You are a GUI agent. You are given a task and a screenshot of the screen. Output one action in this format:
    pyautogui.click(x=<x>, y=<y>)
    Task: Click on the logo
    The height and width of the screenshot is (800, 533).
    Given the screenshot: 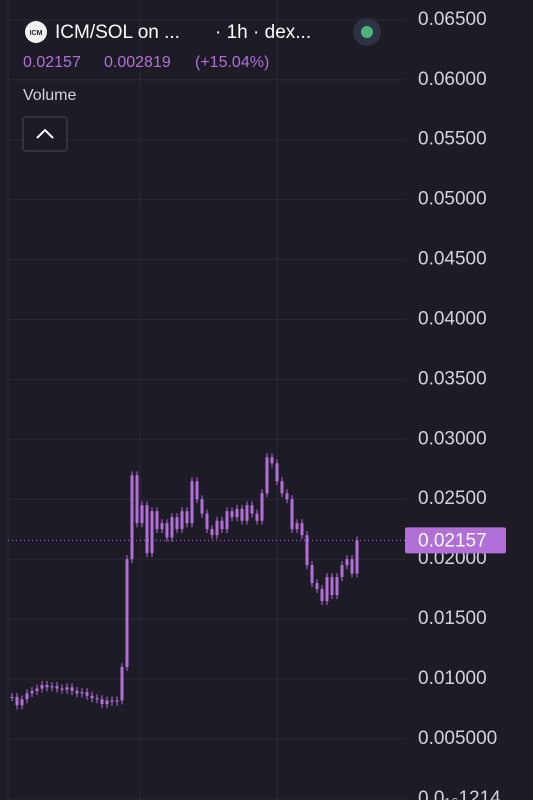 What is the action you would take?
    pyautogui.click(x=36, y=32)
    